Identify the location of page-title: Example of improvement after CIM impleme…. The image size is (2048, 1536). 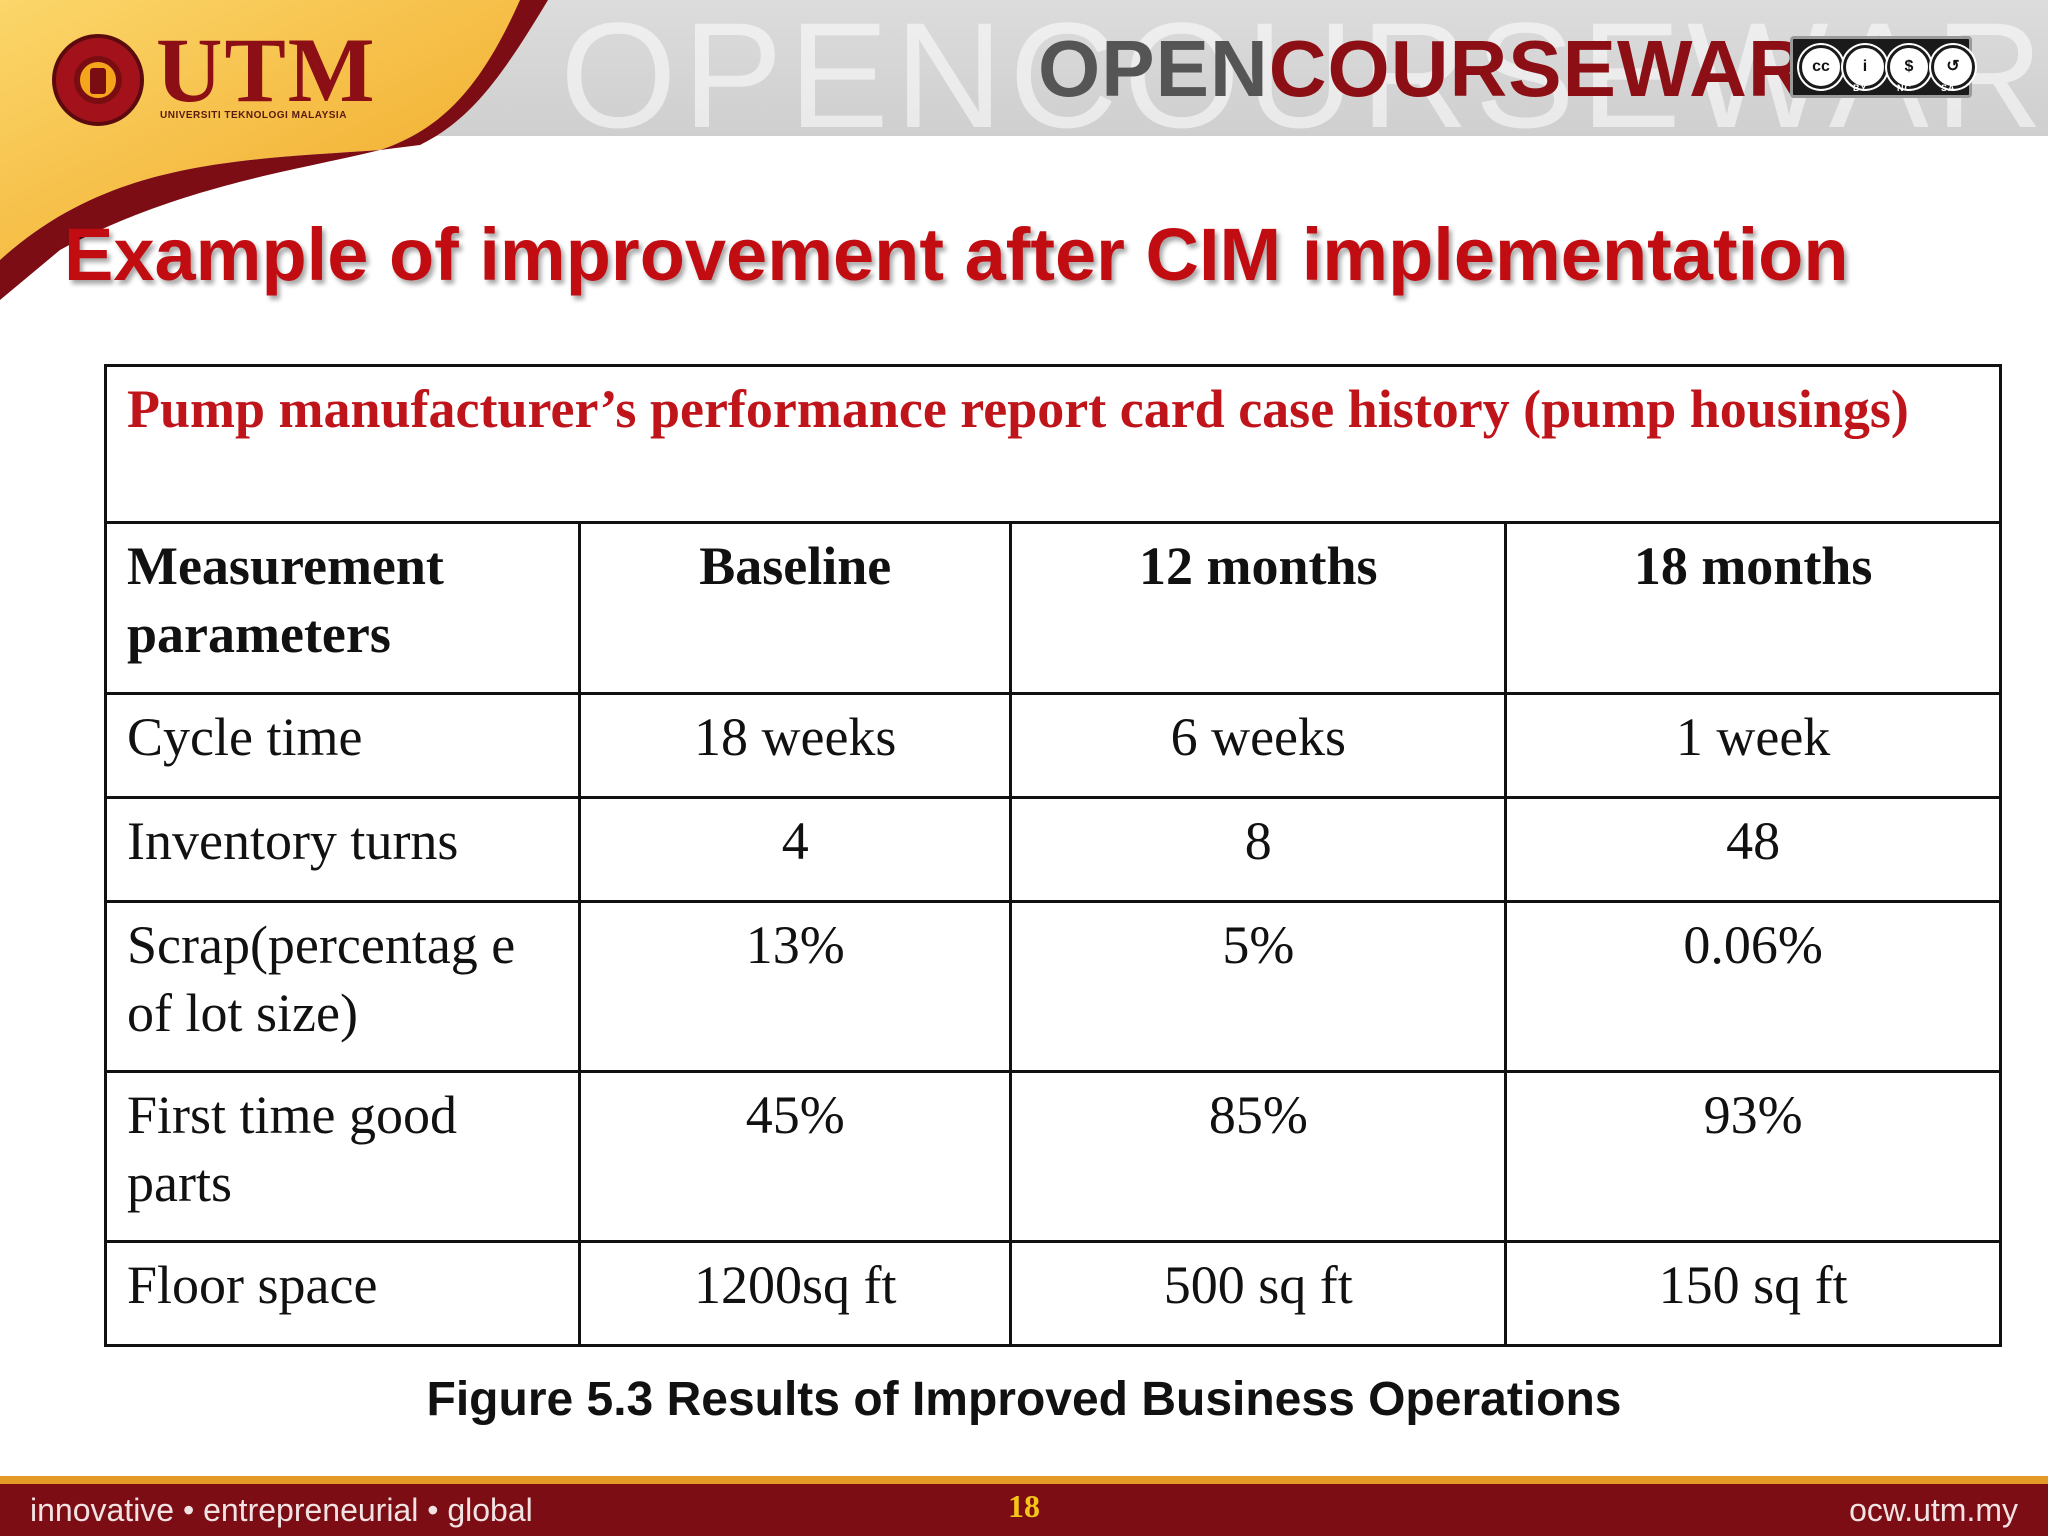
(956, 254).